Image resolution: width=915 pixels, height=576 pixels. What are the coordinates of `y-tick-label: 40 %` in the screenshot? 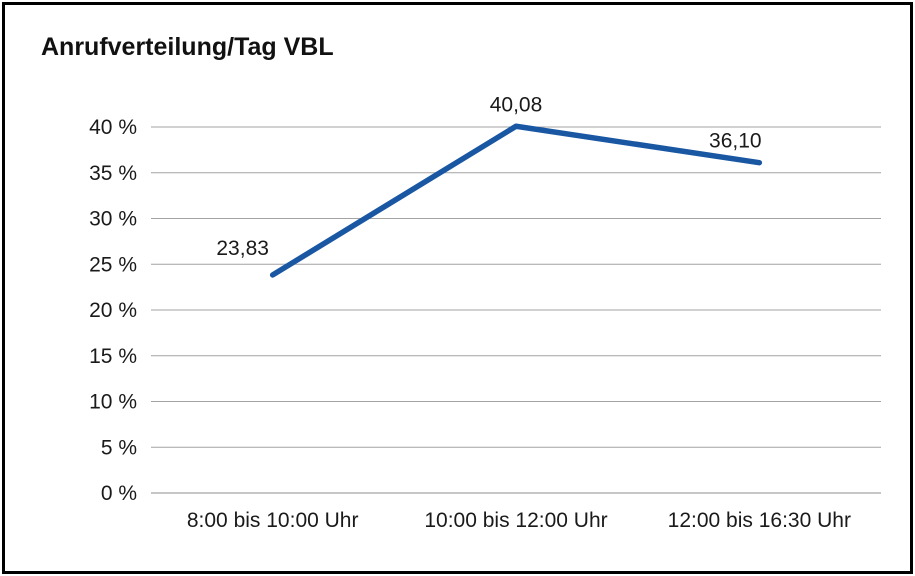 It's located at (113, 127).